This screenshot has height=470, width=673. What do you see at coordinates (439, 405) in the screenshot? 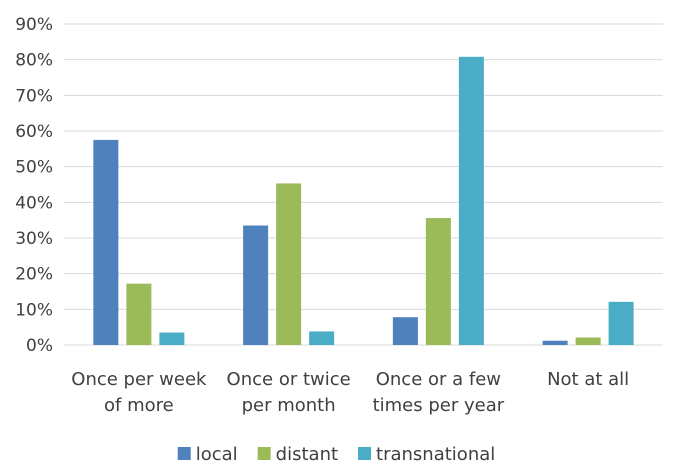
I see `x-category-label: times per year` at bounding box center [439, 405].